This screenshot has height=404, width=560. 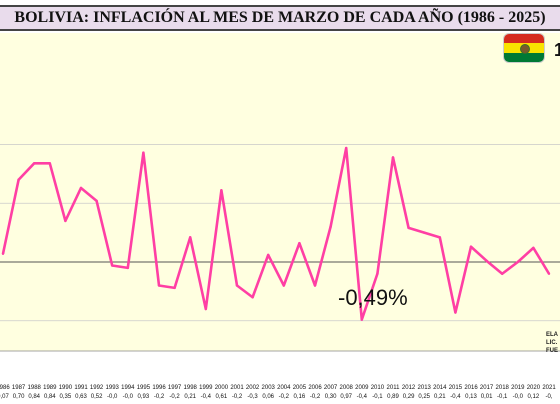 I want to click on data-point-2016, so click(x=471, y=246).